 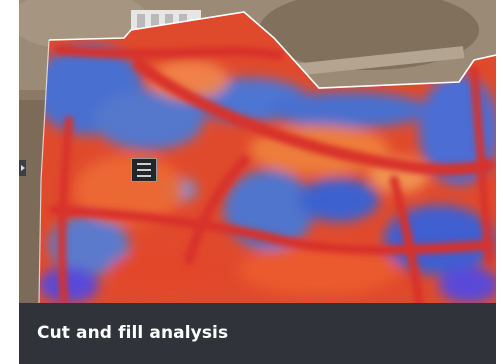 I want to click on card-caption: Cut and fill analysis, so click(x=133, y=333).